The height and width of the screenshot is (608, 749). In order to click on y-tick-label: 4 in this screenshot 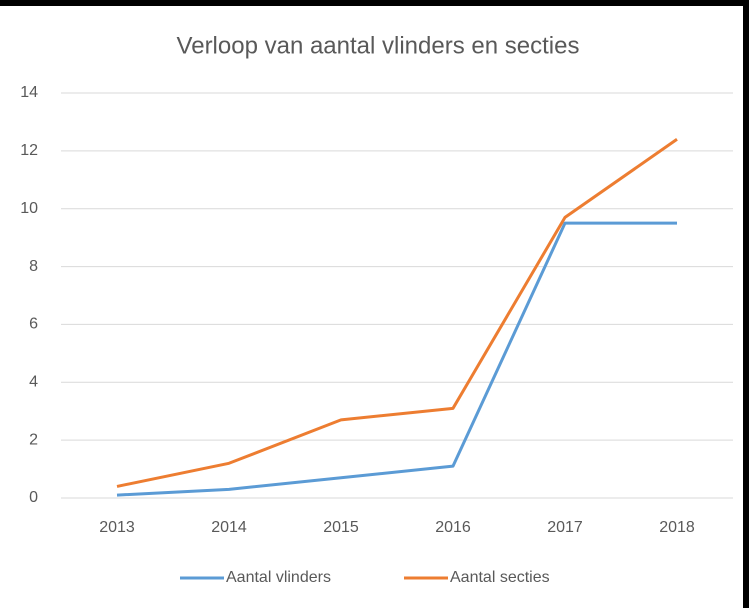, I will do `click(33, 382)`.